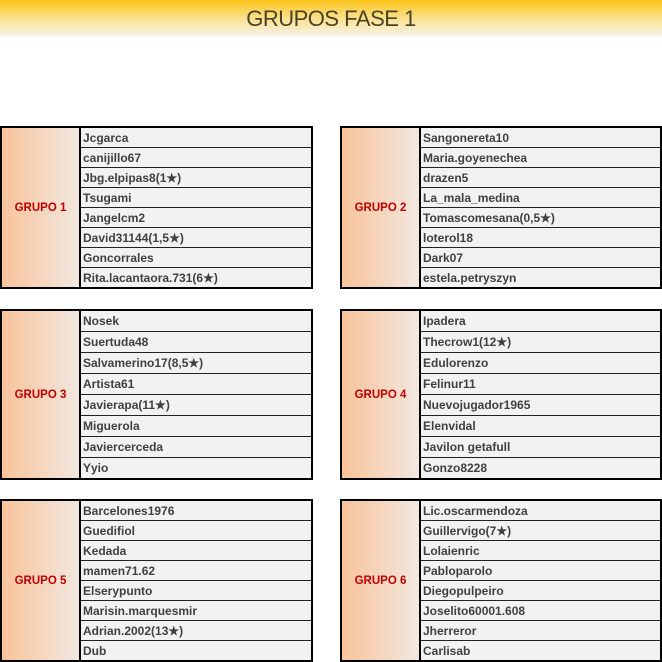 The width and height of the screenshot is (662, 662). What do you see at coordinates (41, 207) in the screenshot?
I see `group-label: GRUPO 1` at bounding box center [41, 207].